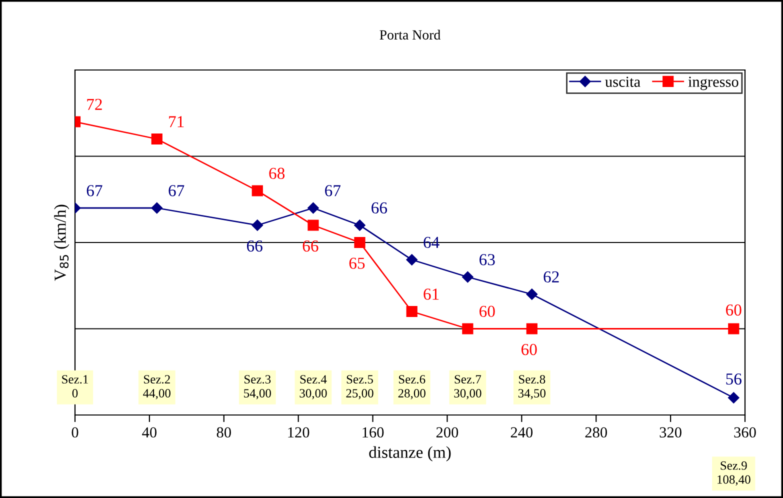 The width and height of the screenshot is (783, 498). I want to click on x-tick-label: 280, so click(596, 432).